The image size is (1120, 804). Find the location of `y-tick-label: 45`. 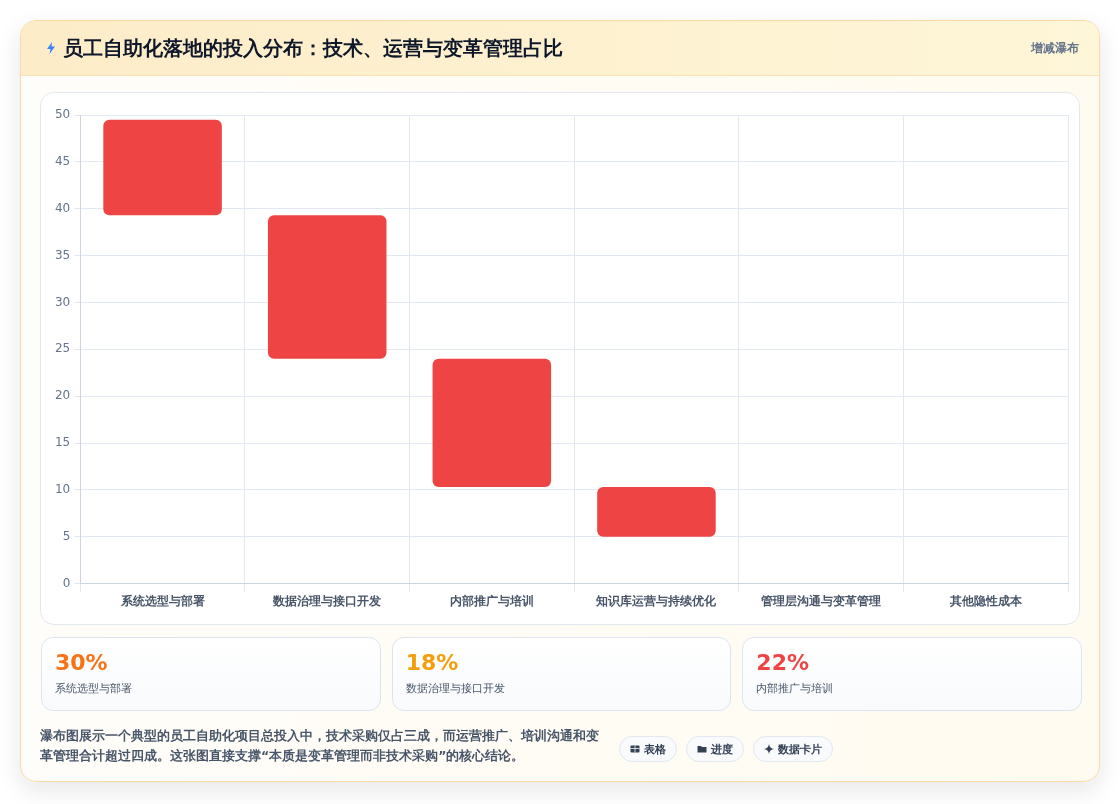

y-tick-label: 45 is located at coordinates (62, 160).